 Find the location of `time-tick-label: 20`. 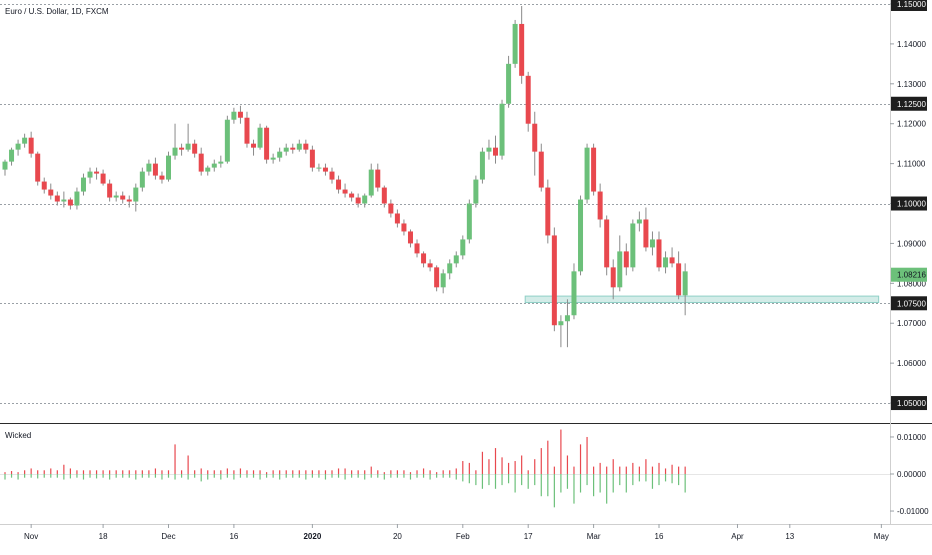

time-tick-label: 20 is located at coordinates (397, 536).